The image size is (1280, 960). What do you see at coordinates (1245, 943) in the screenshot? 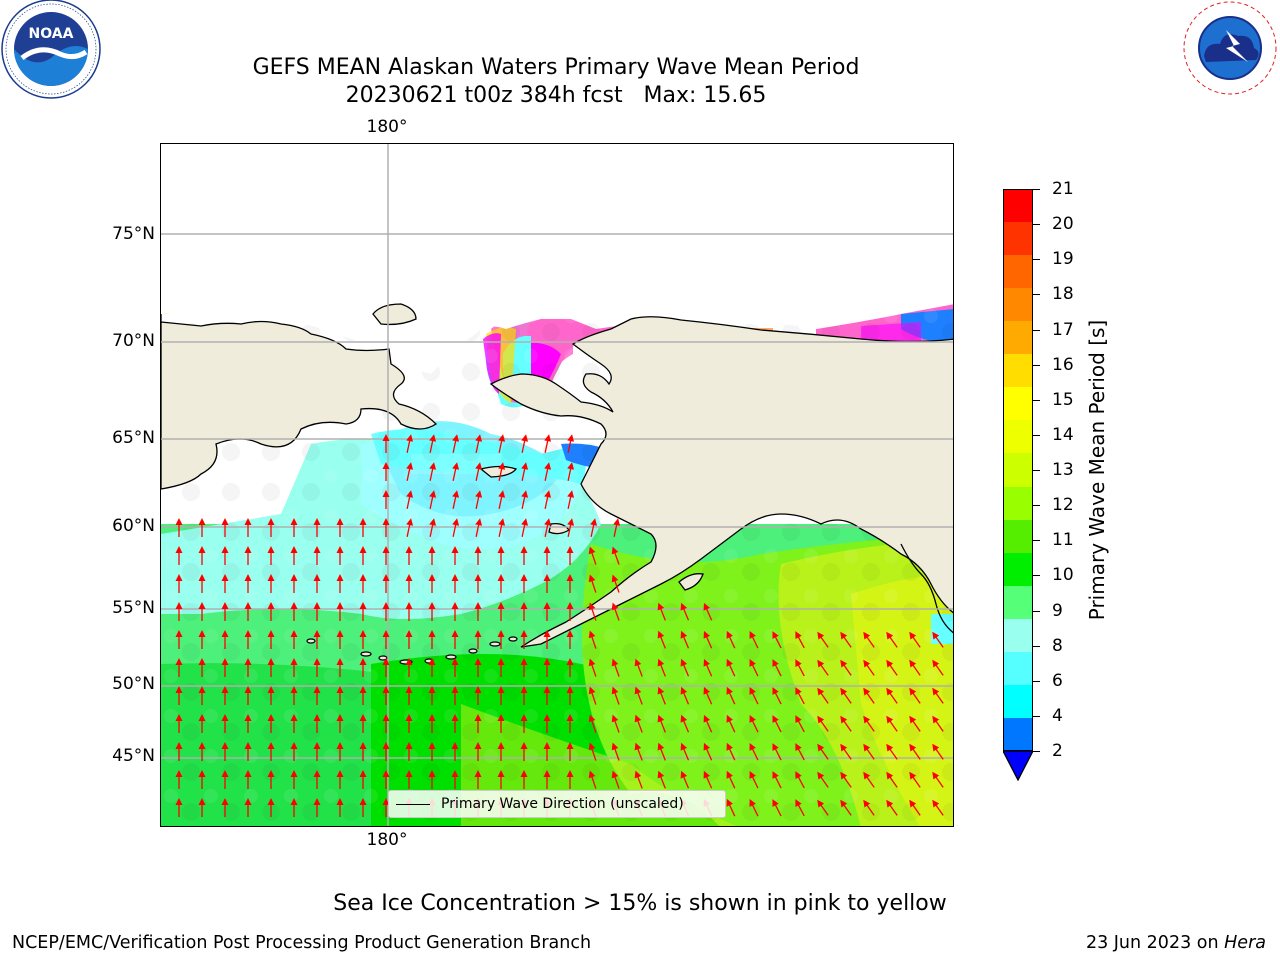
I see `footer-host: Hera` at bounding box center [1245, 943].